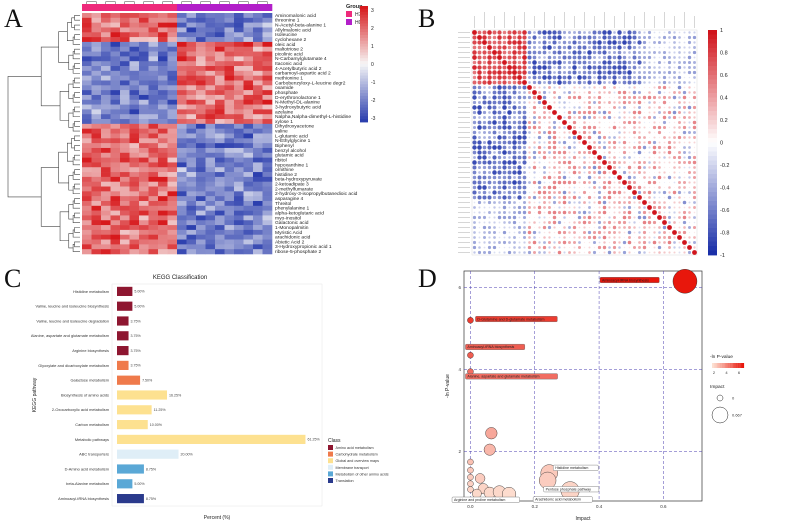  Describe the element at coordinates (345, 481) in the screenshot. I see `legend-label: Translation` at that location.